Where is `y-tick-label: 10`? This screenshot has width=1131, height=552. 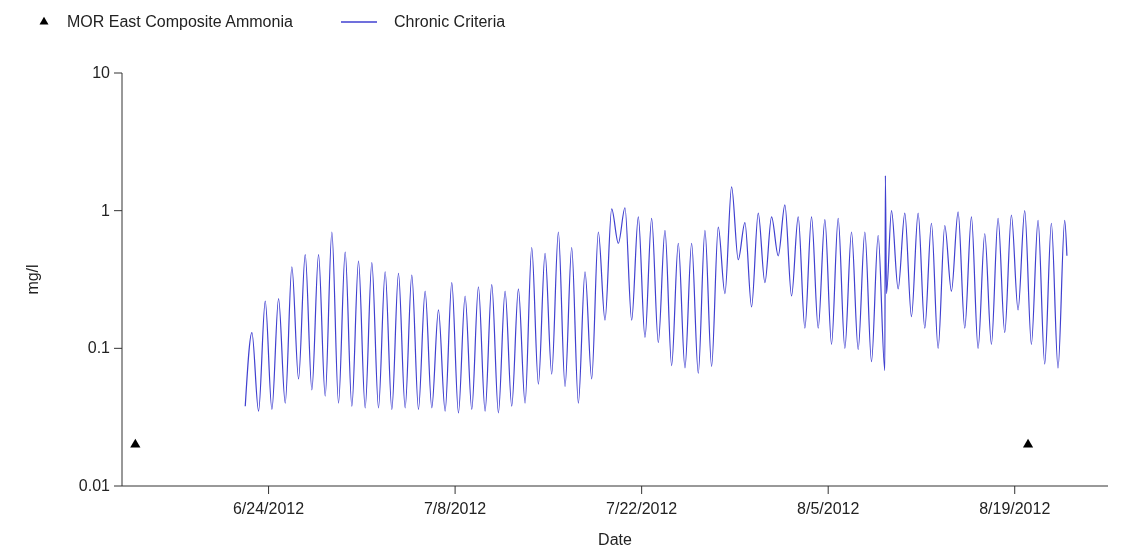
y-tick-label: 10 is located at coordinates (101, 72).